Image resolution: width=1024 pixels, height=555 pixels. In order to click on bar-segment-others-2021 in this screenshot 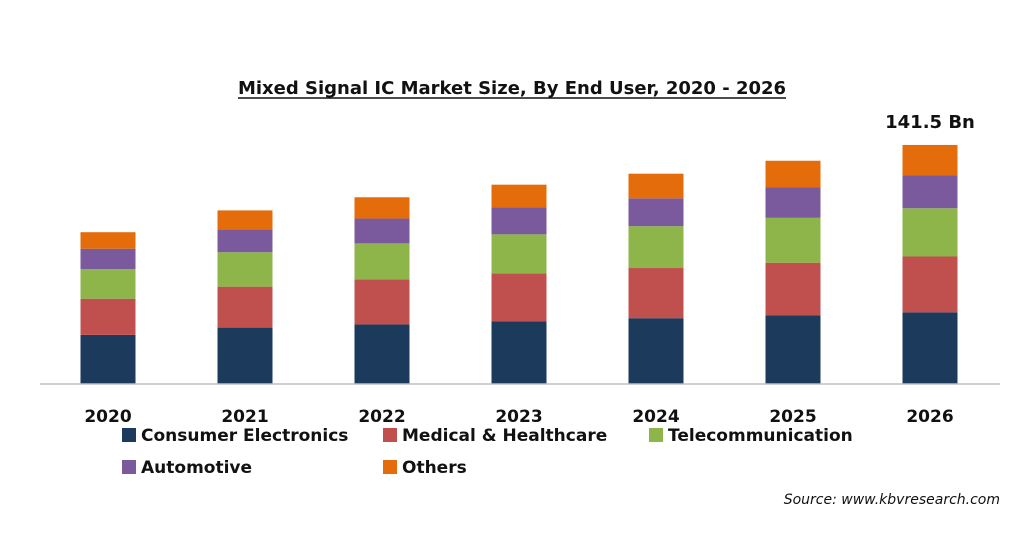, I will do `click(245, 220)`.